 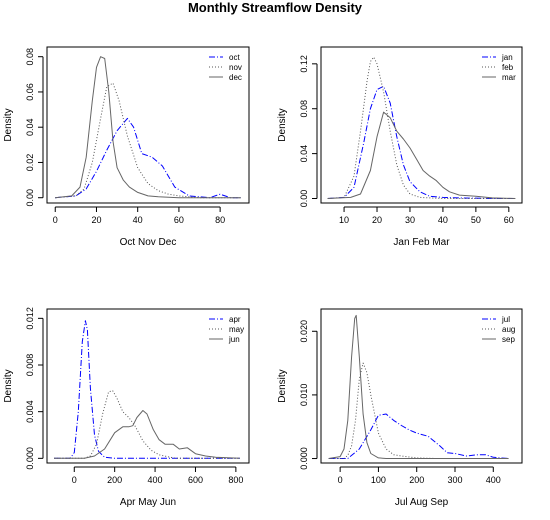 I want to click on x-tick-label: 80, so click(x=220, y=220).